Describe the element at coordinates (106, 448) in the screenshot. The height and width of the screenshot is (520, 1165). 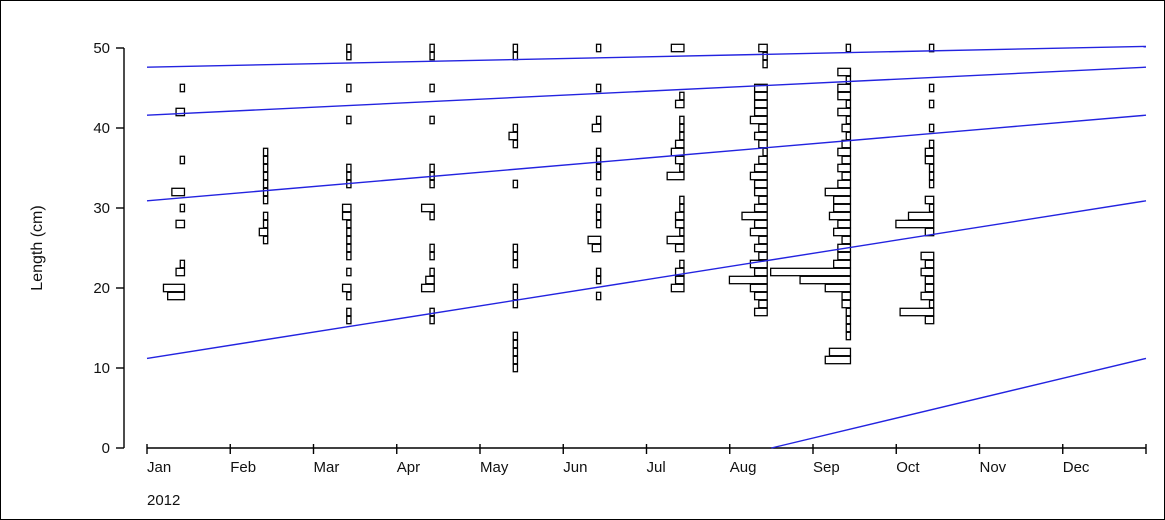
I see `y-tick-label: 0` at that location.